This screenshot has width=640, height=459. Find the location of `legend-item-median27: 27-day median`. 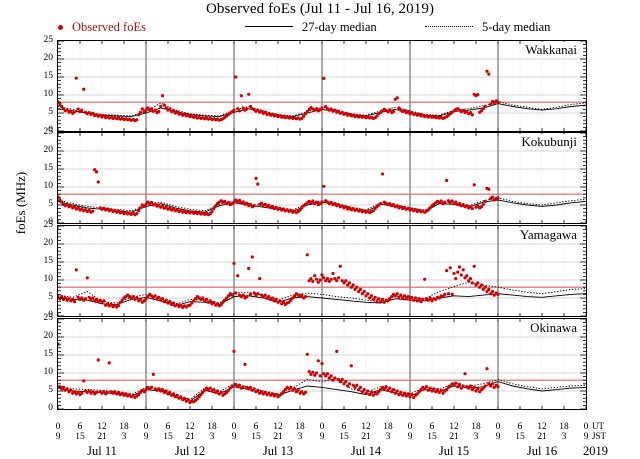

legend-item-median27: 27-day median is located at coordinates (311, 27).